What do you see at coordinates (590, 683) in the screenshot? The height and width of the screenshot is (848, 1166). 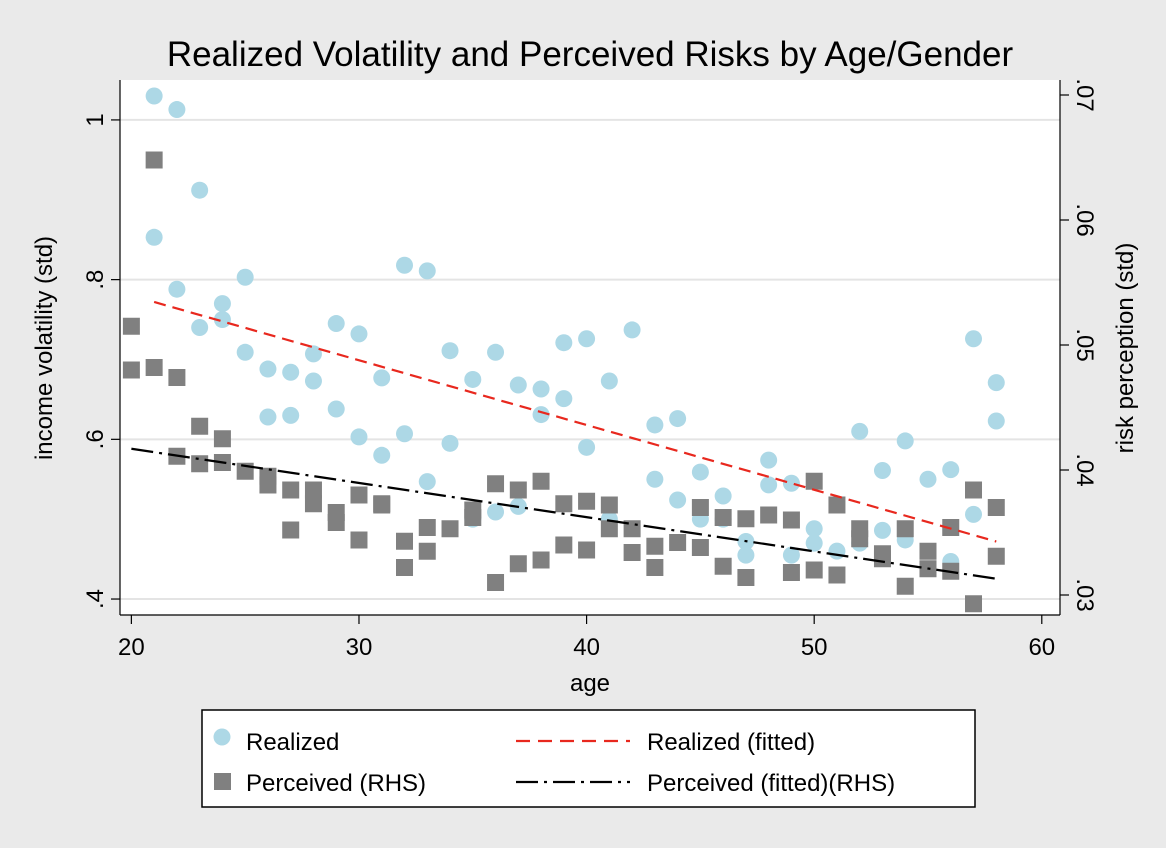 I see `x-axis-label: age` at bounding box center [590, 683].